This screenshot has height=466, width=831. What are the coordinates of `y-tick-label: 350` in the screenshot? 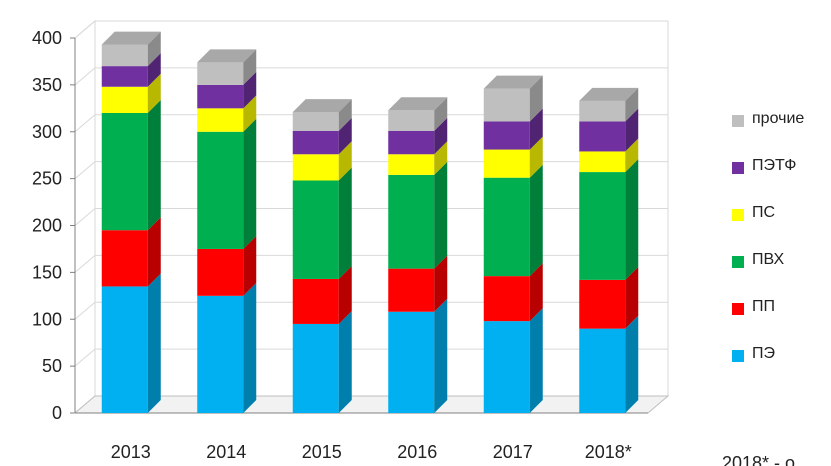 It's located at (47, 85).